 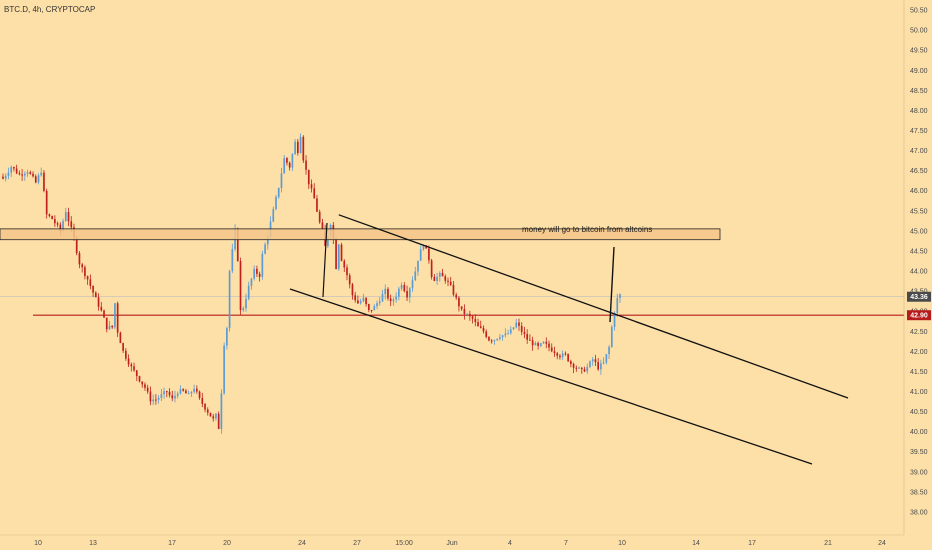 I want to click on y-tick-label: 40.50, so click(x=919, y=412).